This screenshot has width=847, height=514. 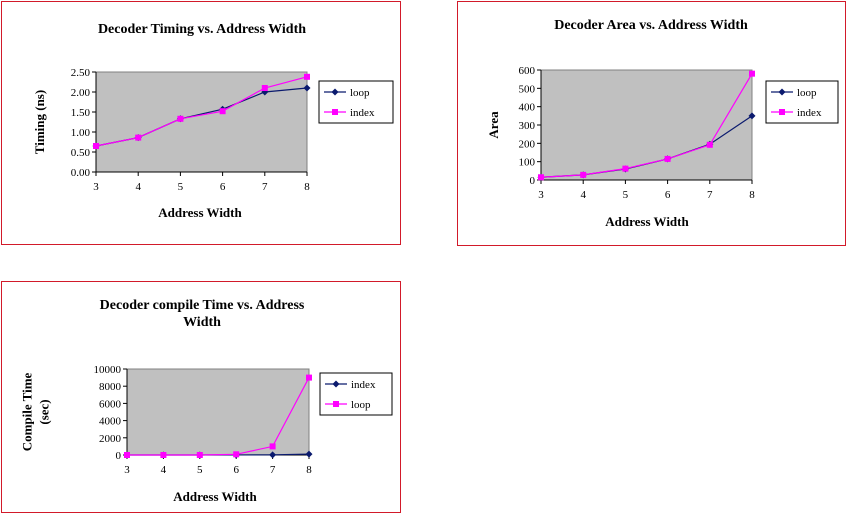 I want to click on y-tick-label: 100, so click(x=527, y=163).